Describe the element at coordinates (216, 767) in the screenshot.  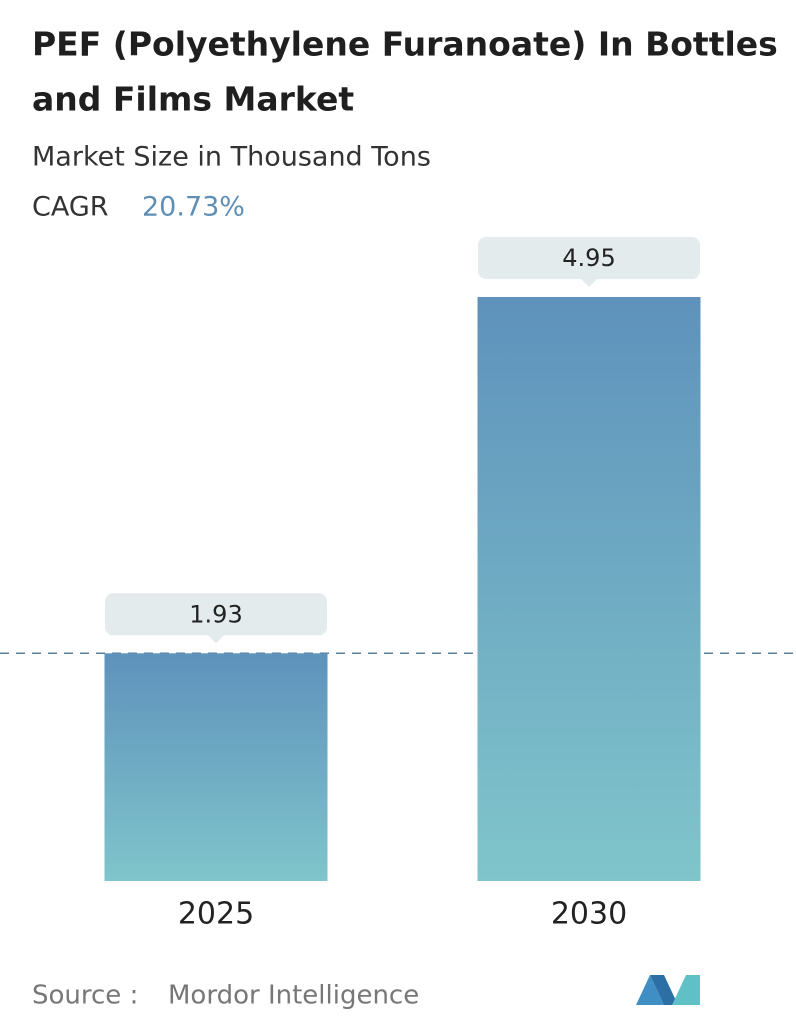
I see `bar` at that location.